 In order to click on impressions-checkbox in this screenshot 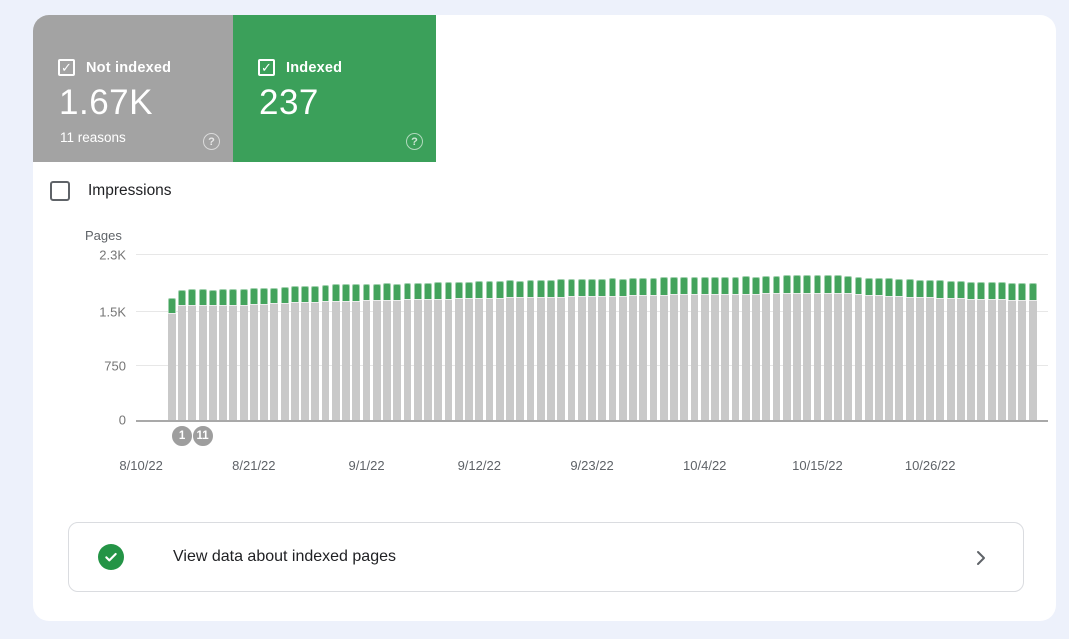, I will do `click(60, 191)`.